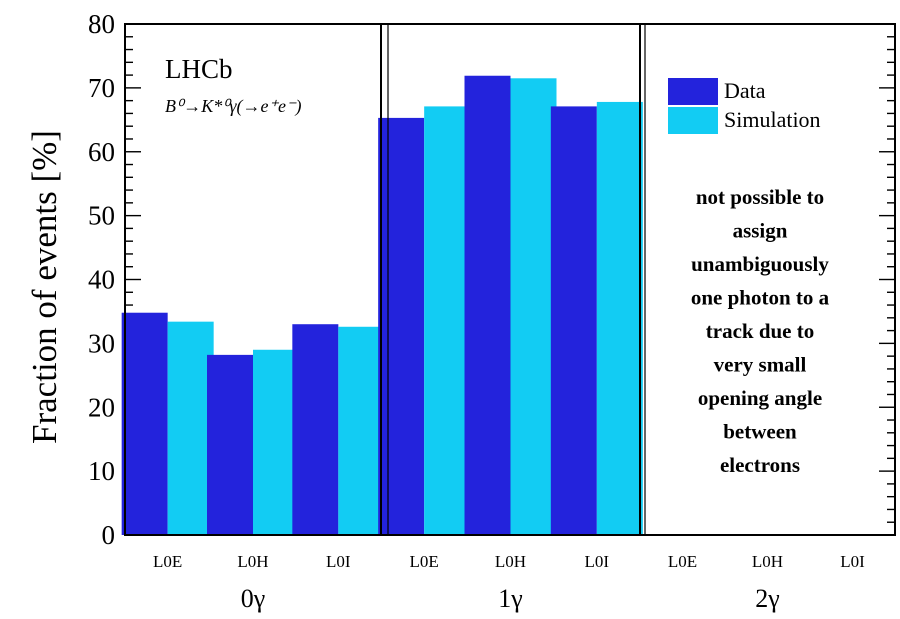 The width and height of the screenshot is (900, 619). Describe the element at coordinates (760, 264) in the screenshot. I see `note-line: unambiguously` at that location.